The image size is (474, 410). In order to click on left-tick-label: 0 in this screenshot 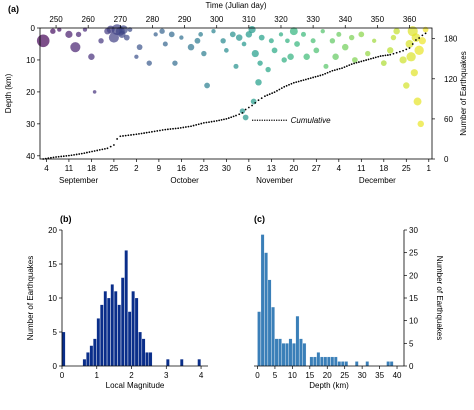, I will do `click(33, 28)`.